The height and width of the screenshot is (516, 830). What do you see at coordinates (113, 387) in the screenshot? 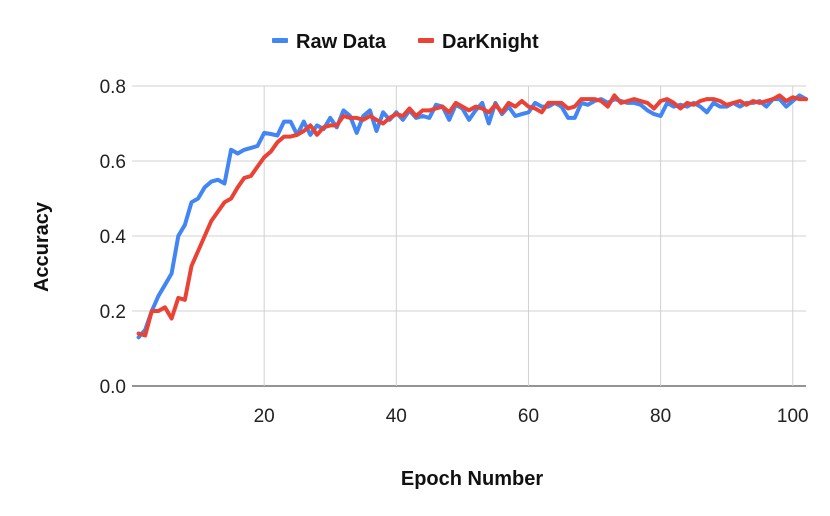
I see `y-tick-label: 0.0` at bounding box center [113, 387].